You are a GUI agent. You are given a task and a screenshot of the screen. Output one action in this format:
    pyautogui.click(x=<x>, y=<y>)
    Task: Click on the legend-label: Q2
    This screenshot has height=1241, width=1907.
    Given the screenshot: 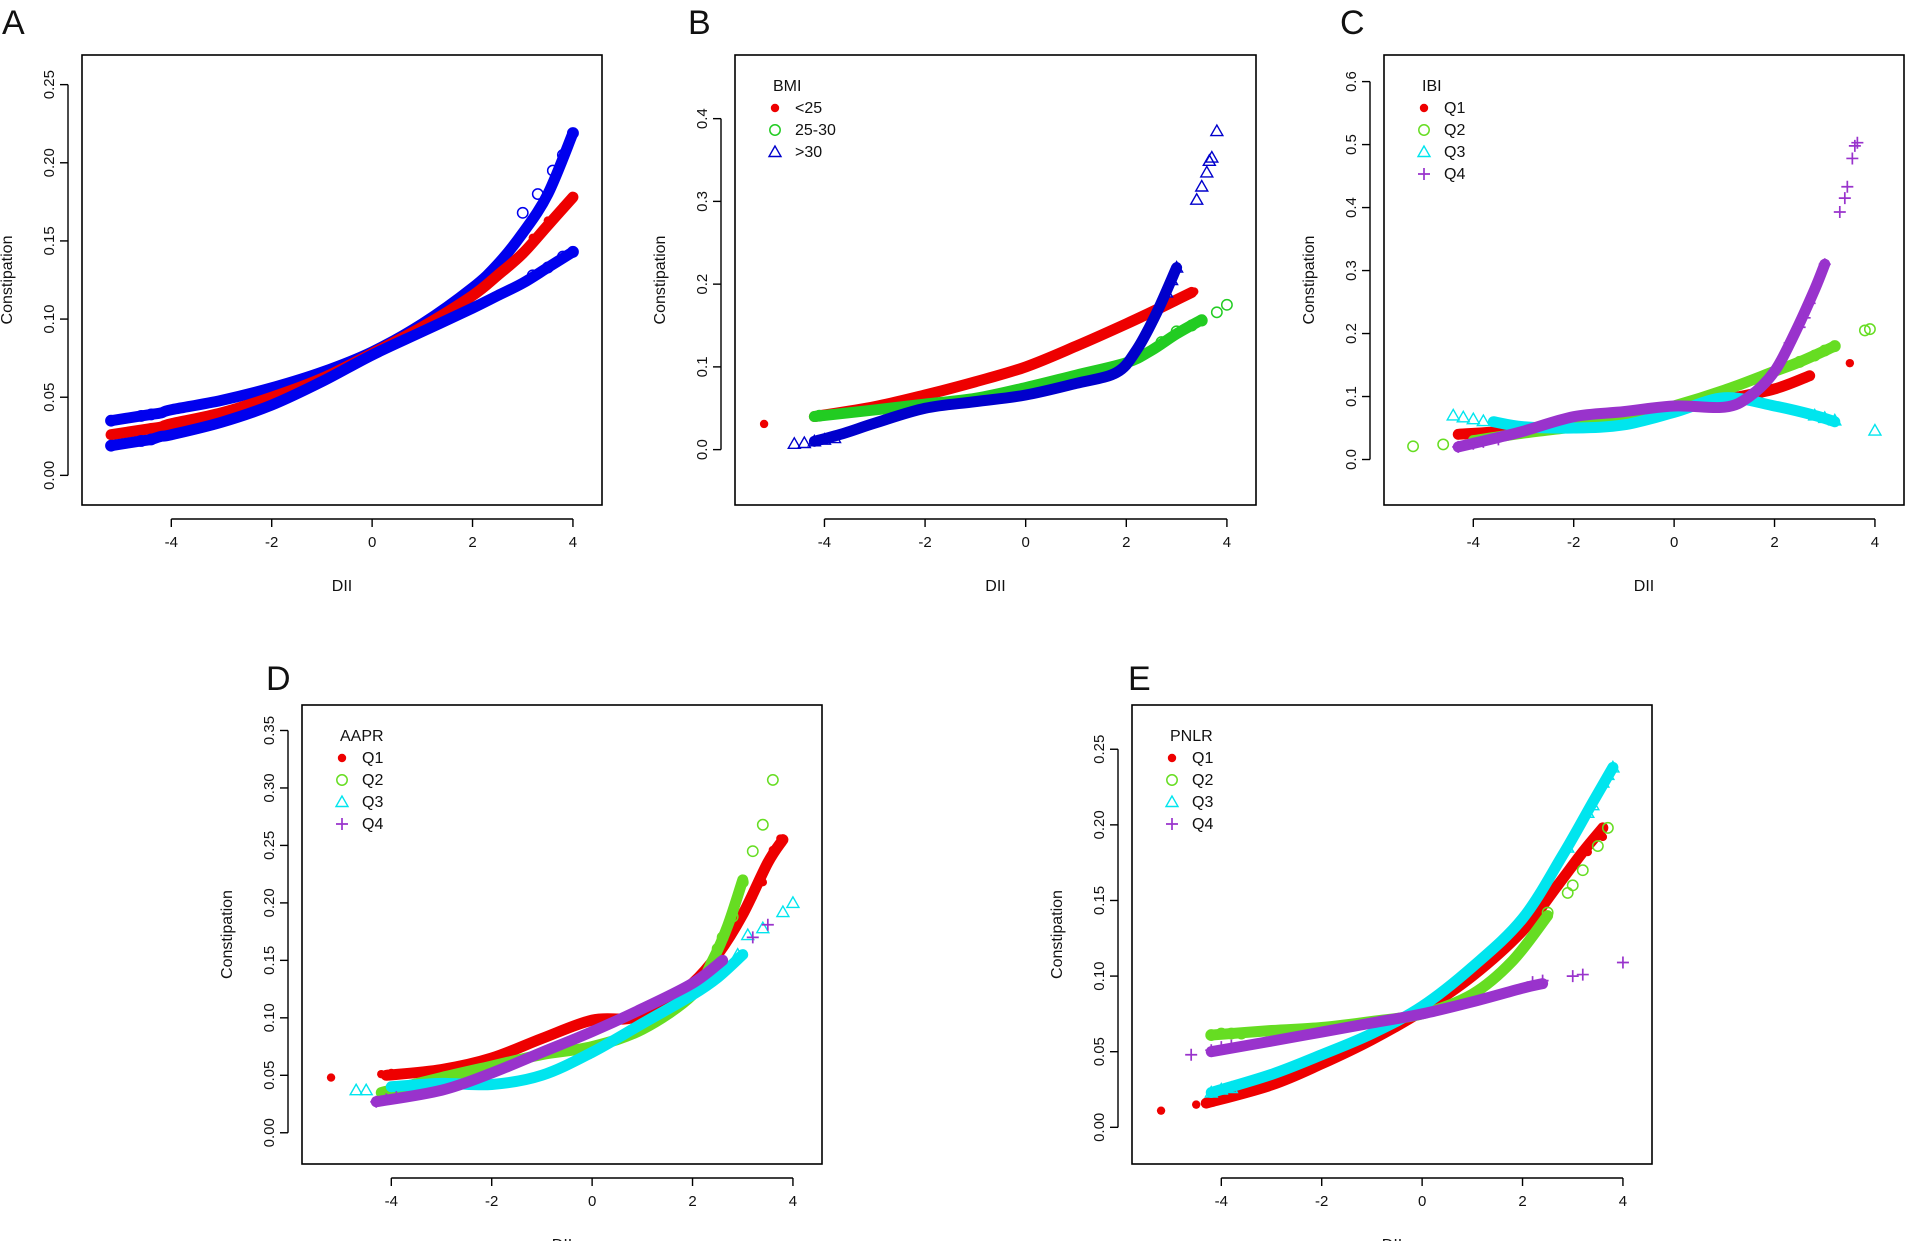 What is the action you would take?
    pyautogui.click(x=1454, y=130)
    